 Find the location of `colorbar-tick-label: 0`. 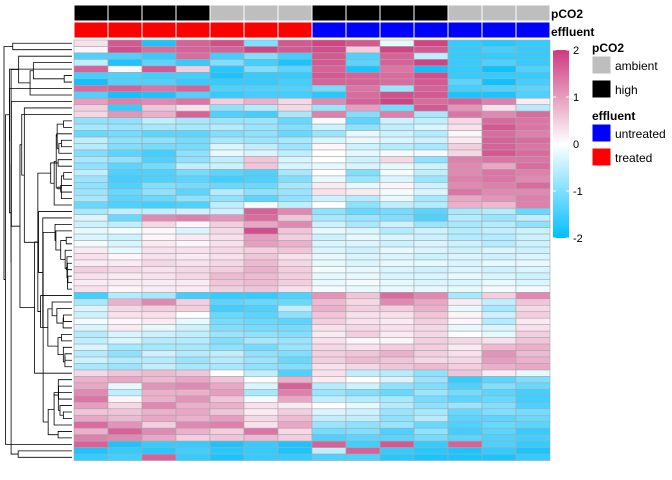

colorbar-tick-label: 0 is located at coordinates (576, 145).